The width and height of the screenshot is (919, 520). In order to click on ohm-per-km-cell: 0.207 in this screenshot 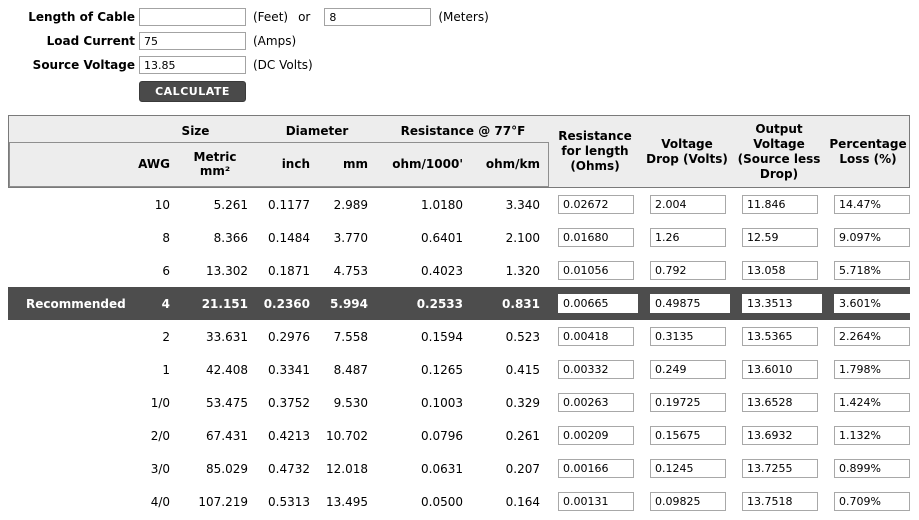, I will do `click(522, 468)`.